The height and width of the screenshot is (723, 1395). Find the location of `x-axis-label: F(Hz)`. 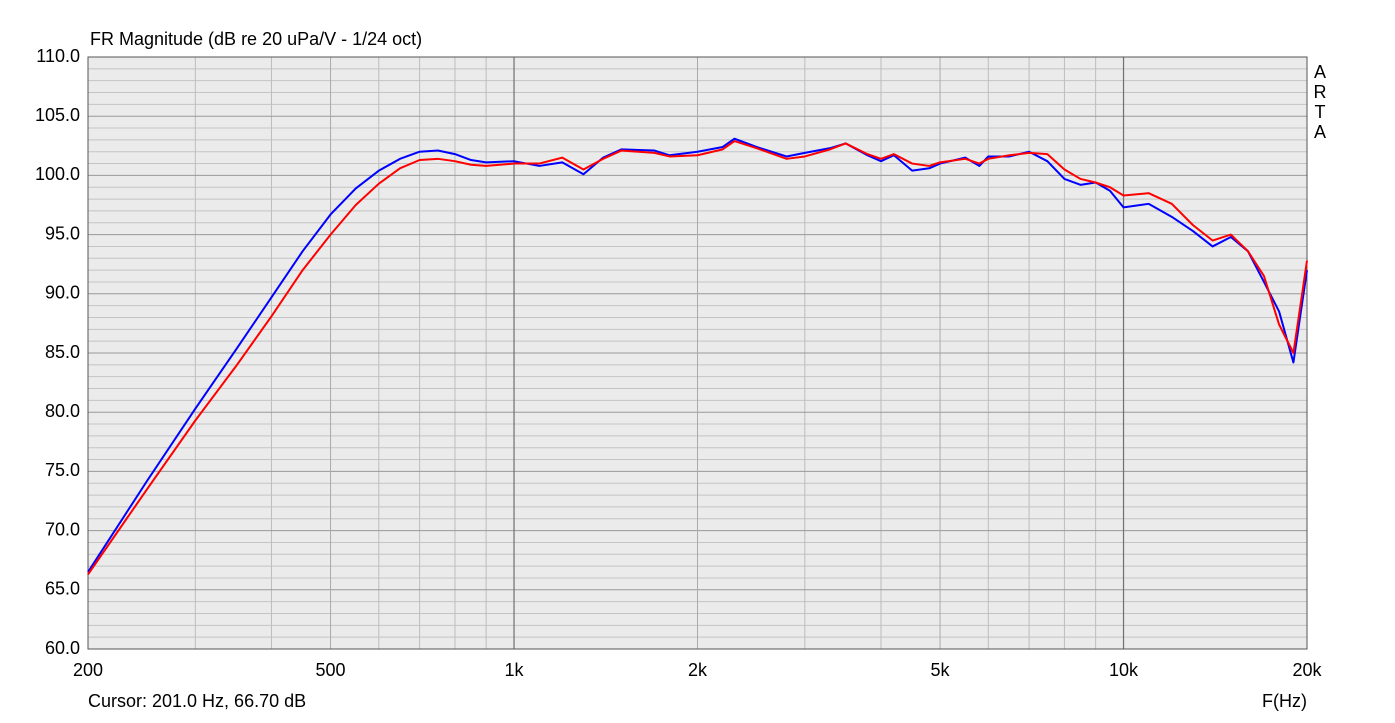

x-axis-label: F(Hz) is located at coordinates (1284, 701).